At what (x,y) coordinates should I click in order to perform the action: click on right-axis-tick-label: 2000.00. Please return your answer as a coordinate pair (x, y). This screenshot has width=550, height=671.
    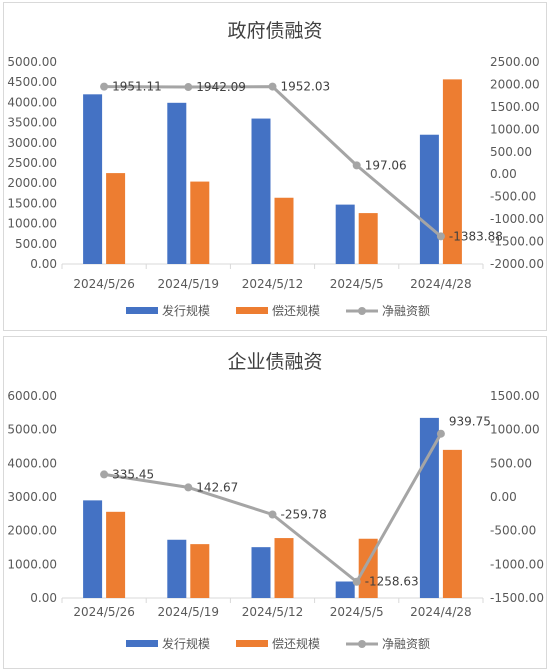
    Looking at the image, I should click on (515, 84).